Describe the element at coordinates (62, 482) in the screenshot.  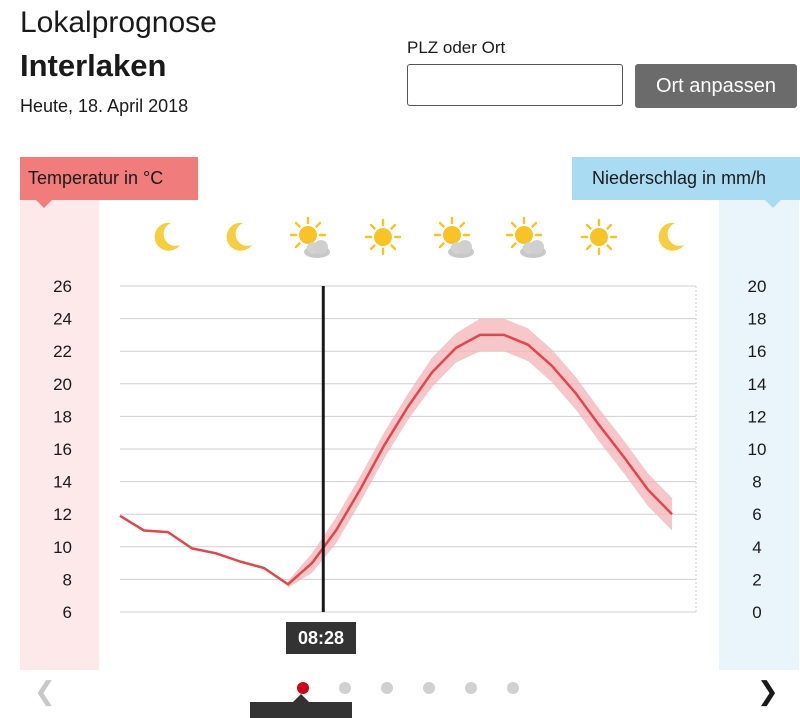
I see `temperature-tick-label: 14` at that location.